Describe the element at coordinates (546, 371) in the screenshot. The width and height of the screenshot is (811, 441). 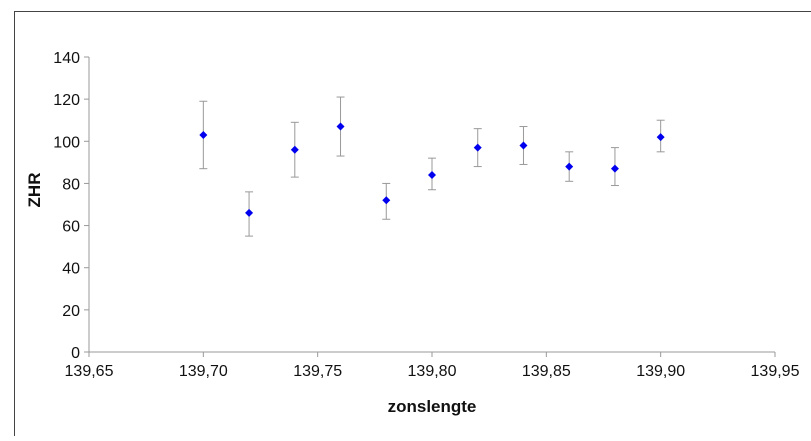
I see `x-tick-label: 139,85` at that location.